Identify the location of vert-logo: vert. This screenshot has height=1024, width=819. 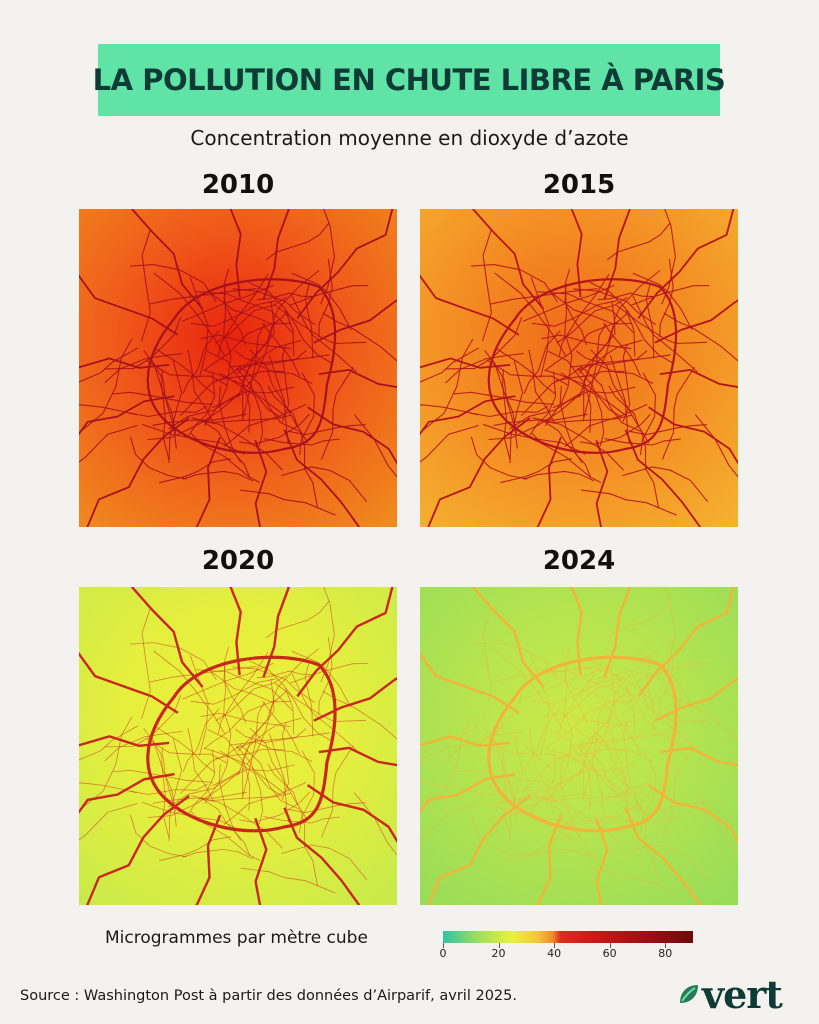
(729, 994).